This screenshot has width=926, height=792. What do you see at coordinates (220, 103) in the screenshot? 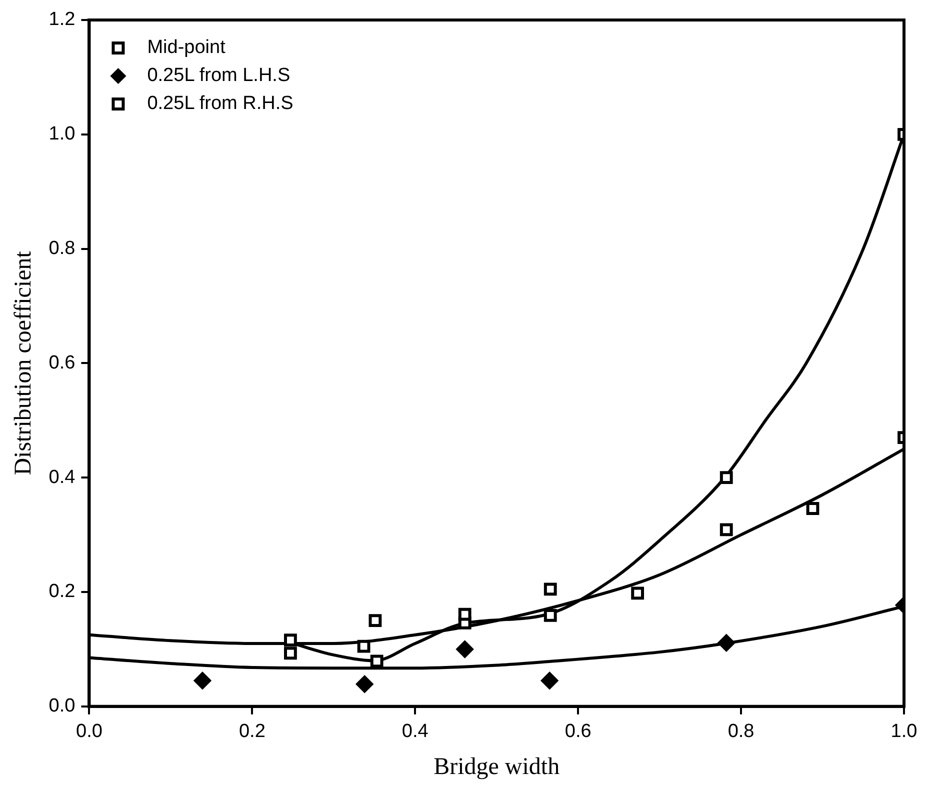
I see `legend-label: 0.25L from R.H.S` at bounding box center [220, 103].